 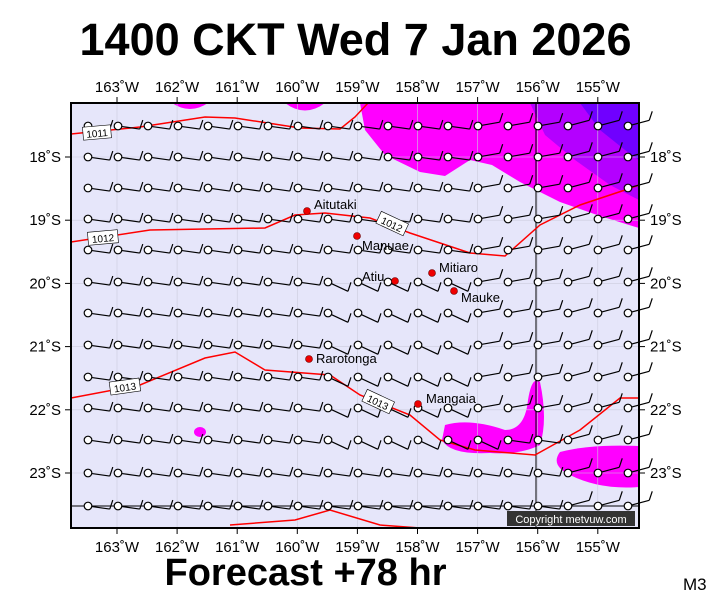 I want to click on isobar-label: 1013, so click(x=125, y=386).